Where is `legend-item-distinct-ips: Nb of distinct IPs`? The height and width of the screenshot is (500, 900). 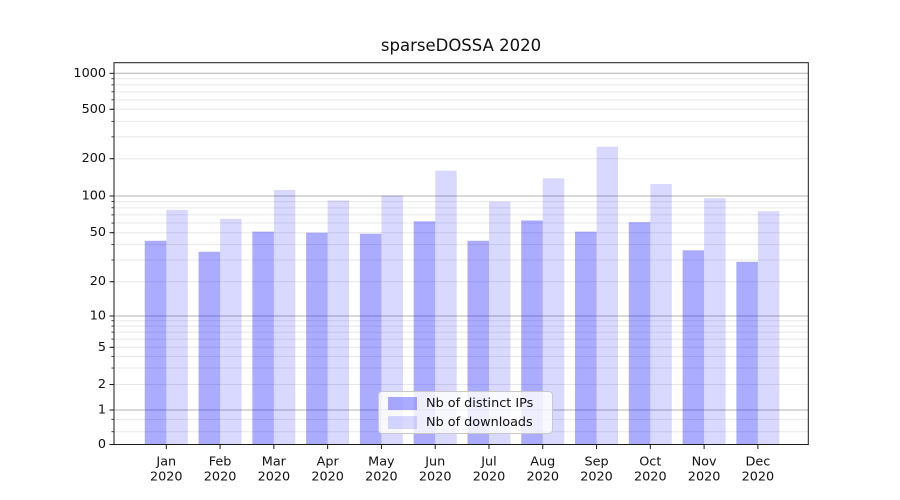
legend-item-distinct-ips: Nb of distinct IPs is located at coordinates (465, 403).